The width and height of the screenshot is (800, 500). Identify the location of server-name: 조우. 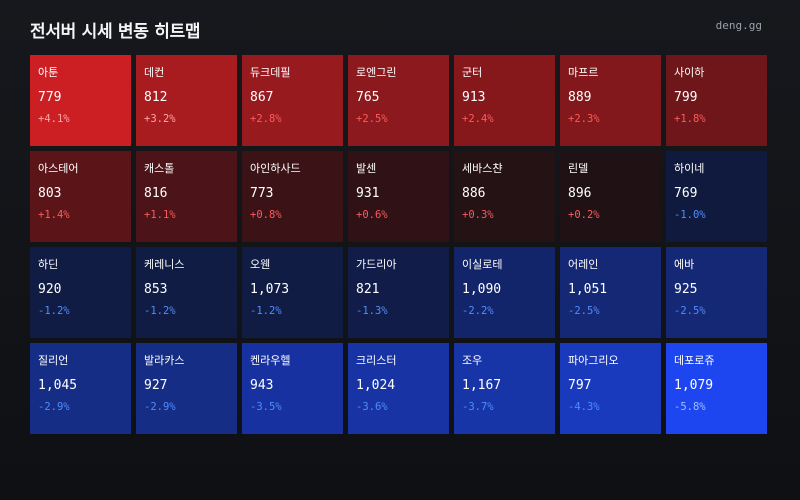
(472, 360).